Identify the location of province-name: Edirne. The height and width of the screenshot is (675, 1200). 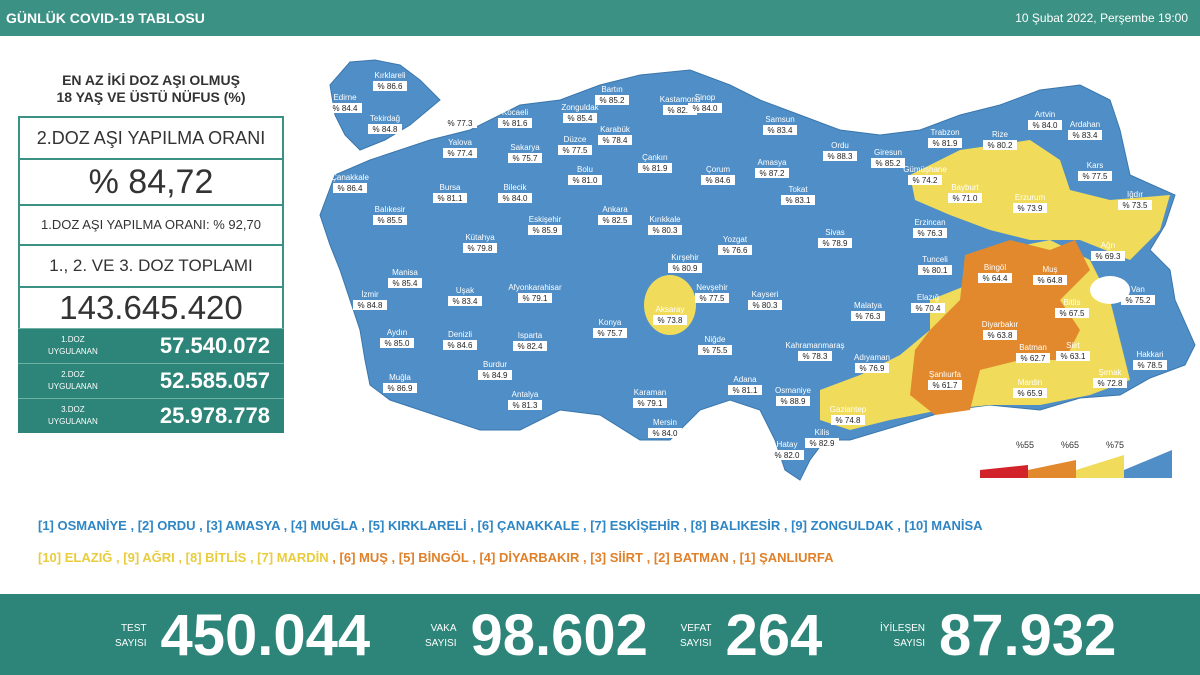
(345, 97).